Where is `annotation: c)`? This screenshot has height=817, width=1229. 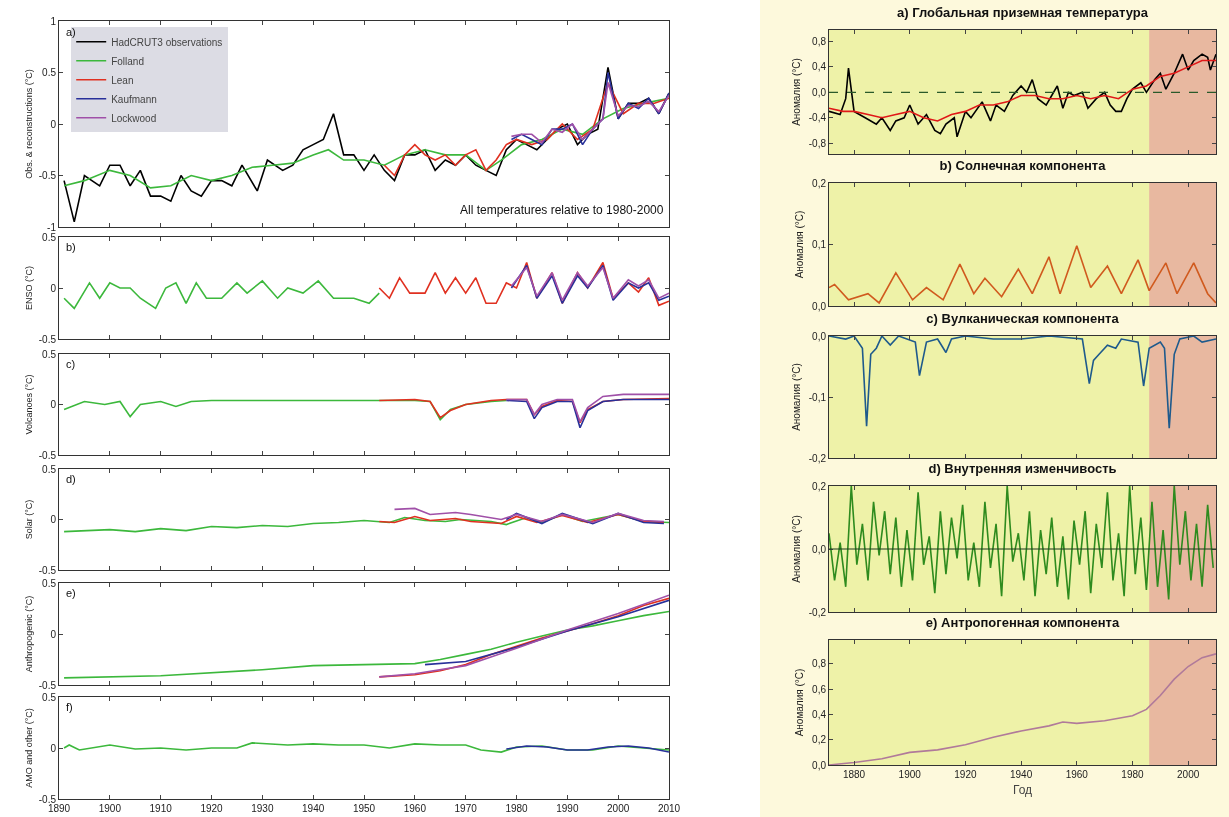
annotation: c) is located at coordinates (71, 364).